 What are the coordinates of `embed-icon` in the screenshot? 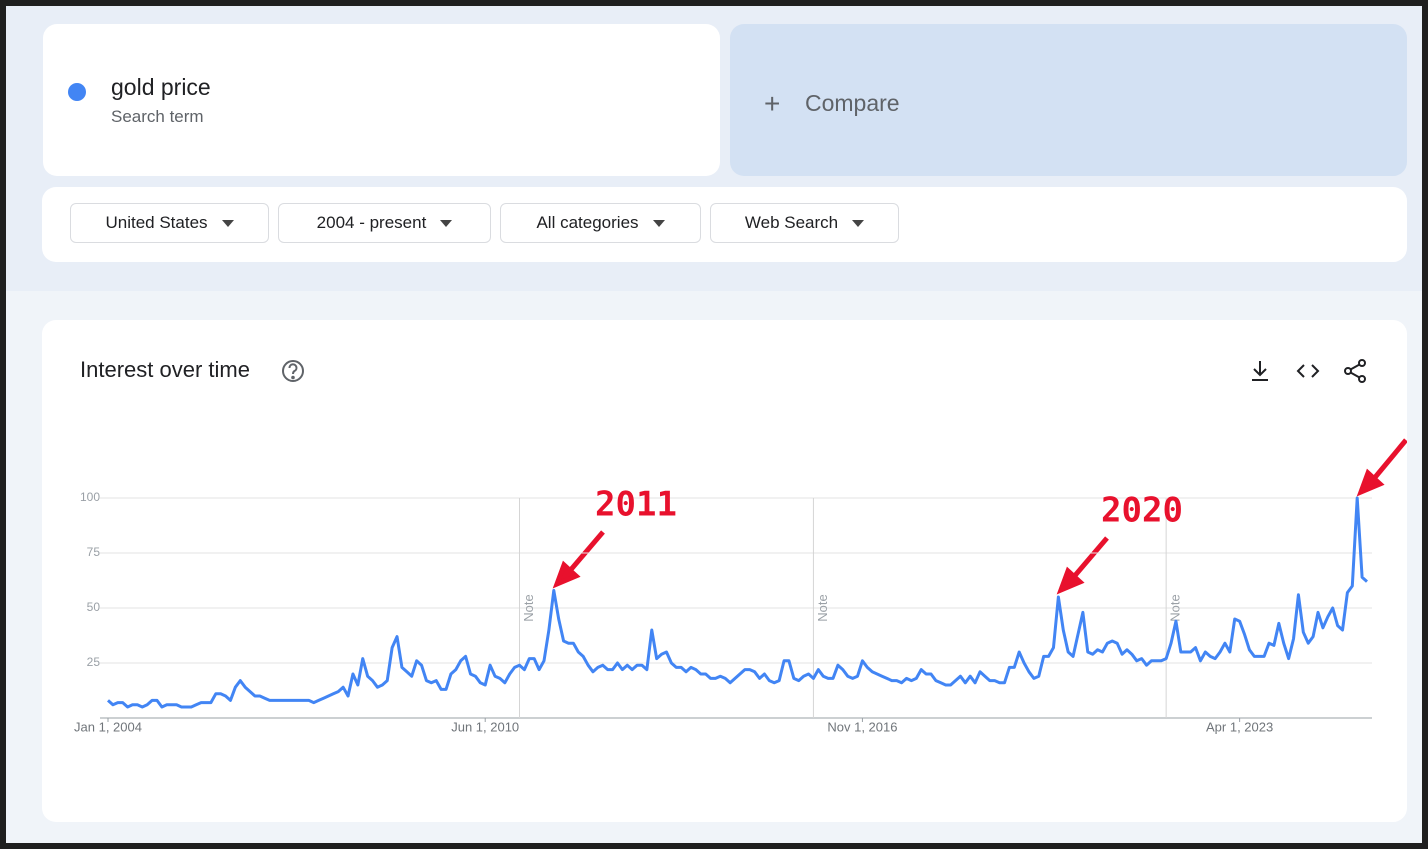 It's located at (1308, 371).